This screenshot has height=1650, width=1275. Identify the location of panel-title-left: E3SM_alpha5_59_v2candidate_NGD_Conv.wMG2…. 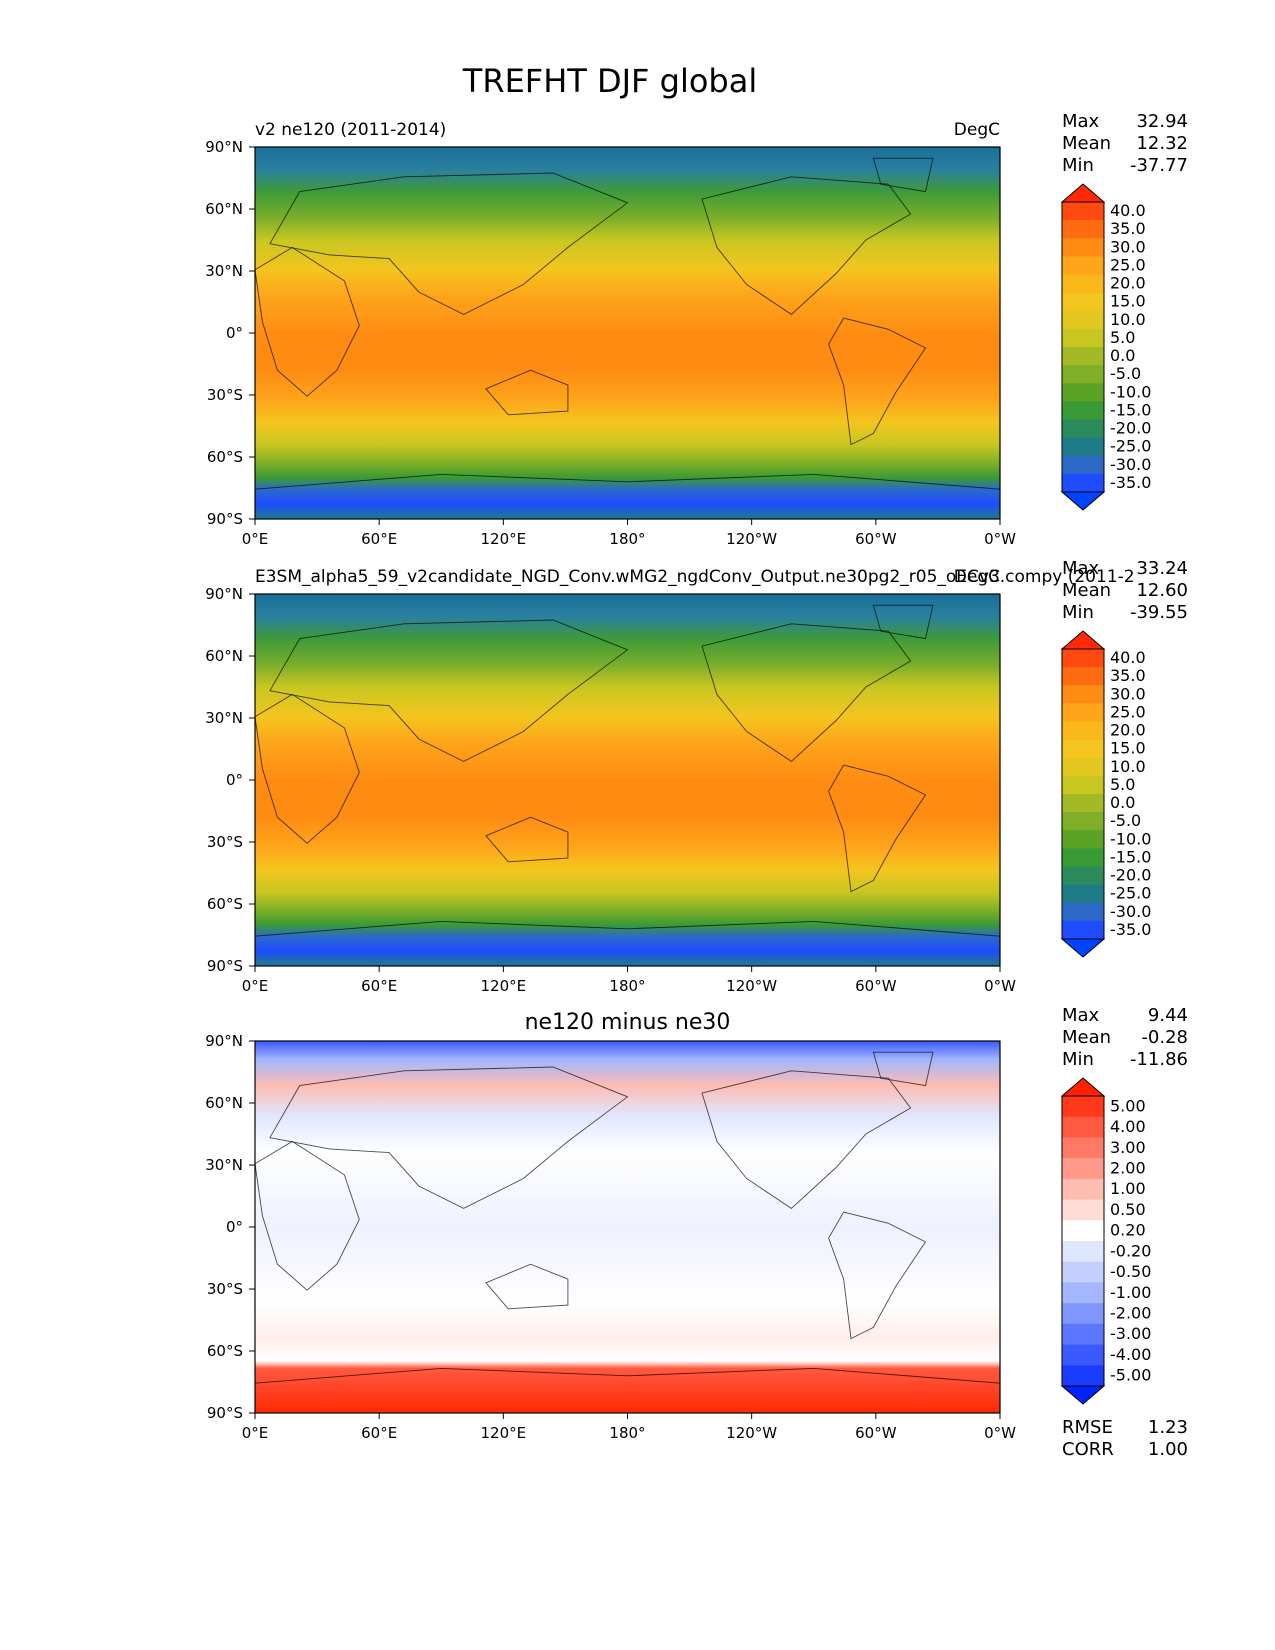
(695, 577).